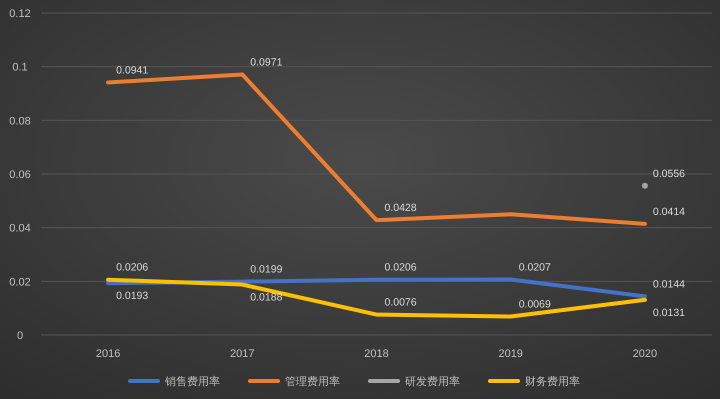  I want to click on y-tick-label: 0.1, so click(20, 68).